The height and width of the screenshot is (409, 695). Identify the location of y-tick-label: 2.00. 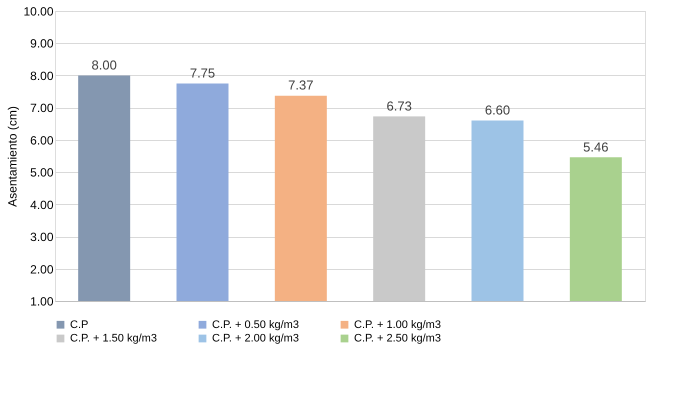
(42, 269).